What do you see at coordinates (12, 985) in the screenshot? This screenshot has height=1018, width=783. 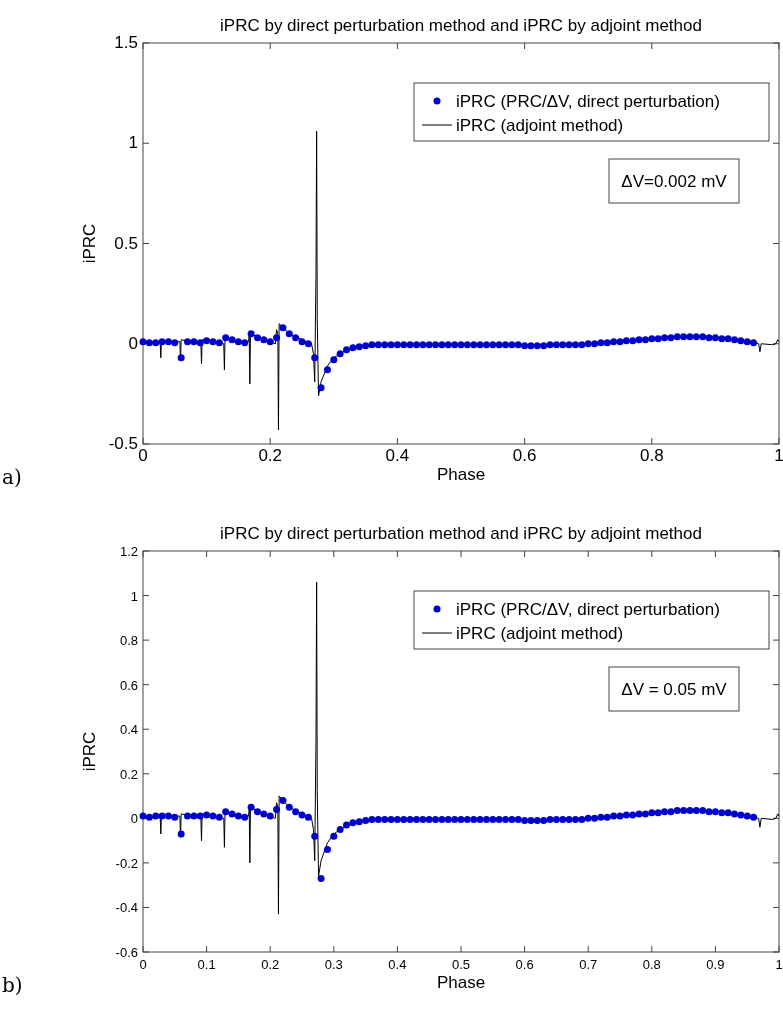 I see `text: b)` at bounding box center [12, 985].